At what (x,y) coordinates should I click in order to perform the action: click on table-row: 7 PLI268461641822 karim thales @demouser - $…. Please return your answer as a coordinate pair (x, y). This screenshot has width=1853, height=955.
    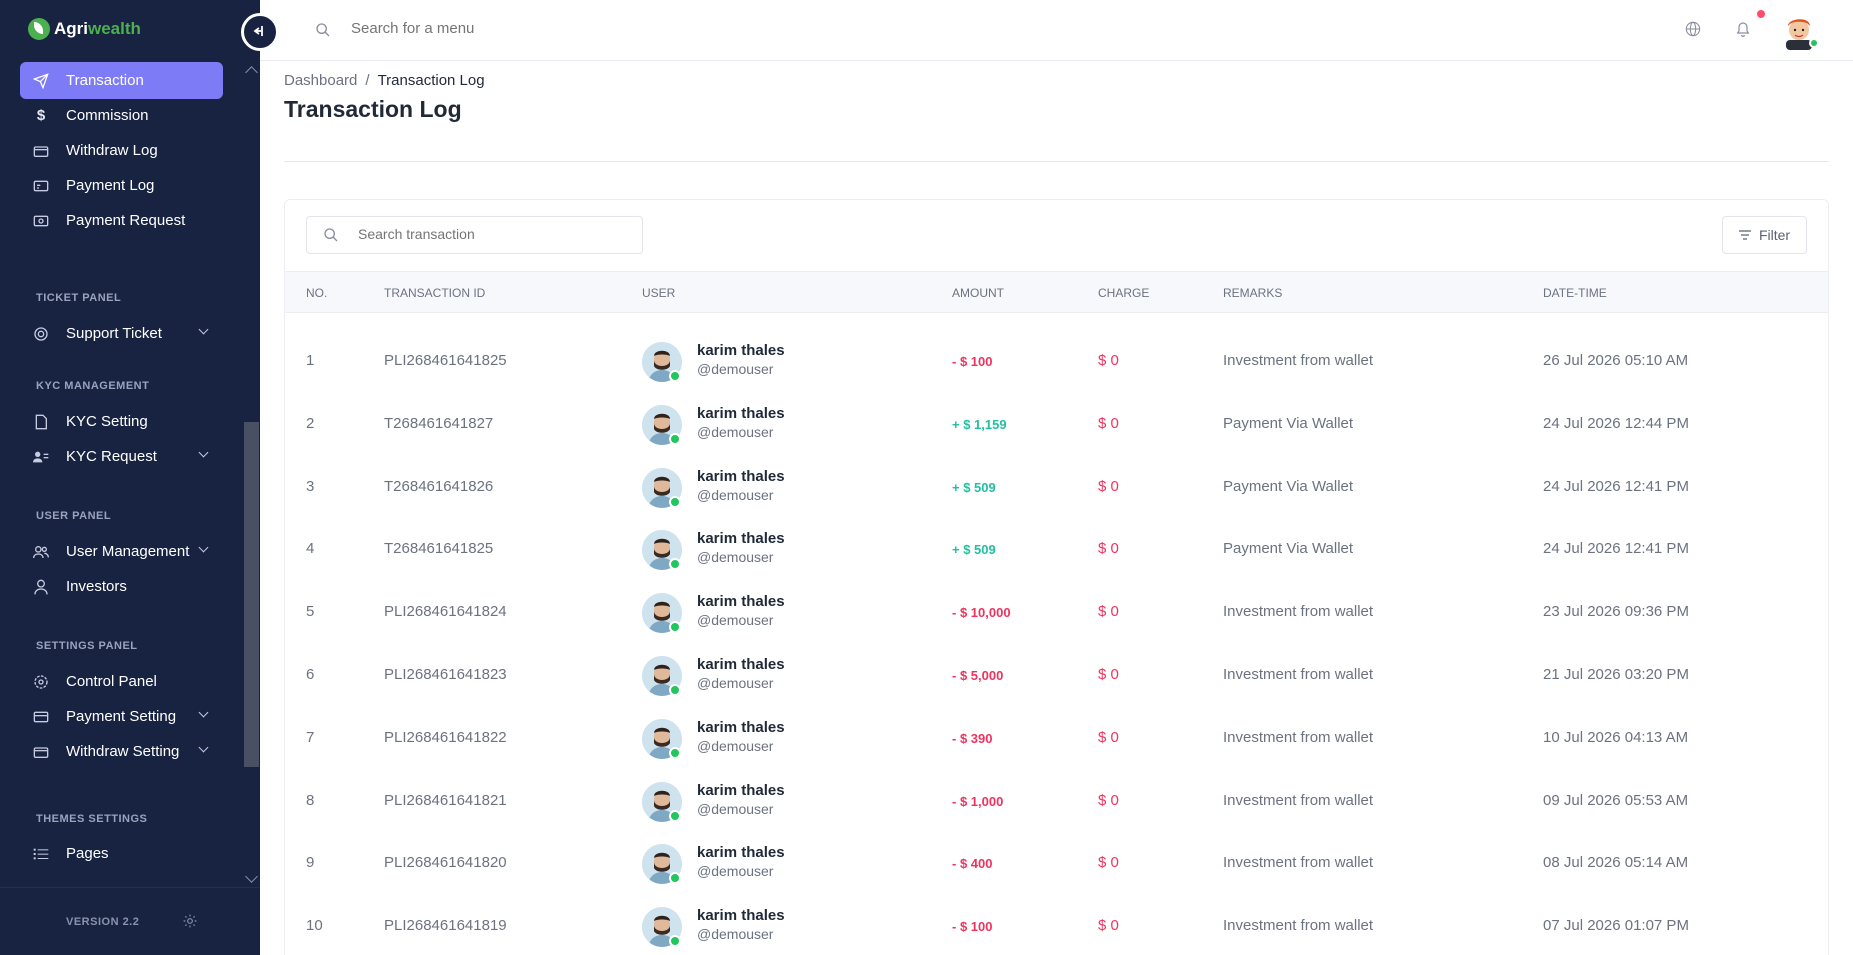
    Looking at the image, I should click on (1056, 738).